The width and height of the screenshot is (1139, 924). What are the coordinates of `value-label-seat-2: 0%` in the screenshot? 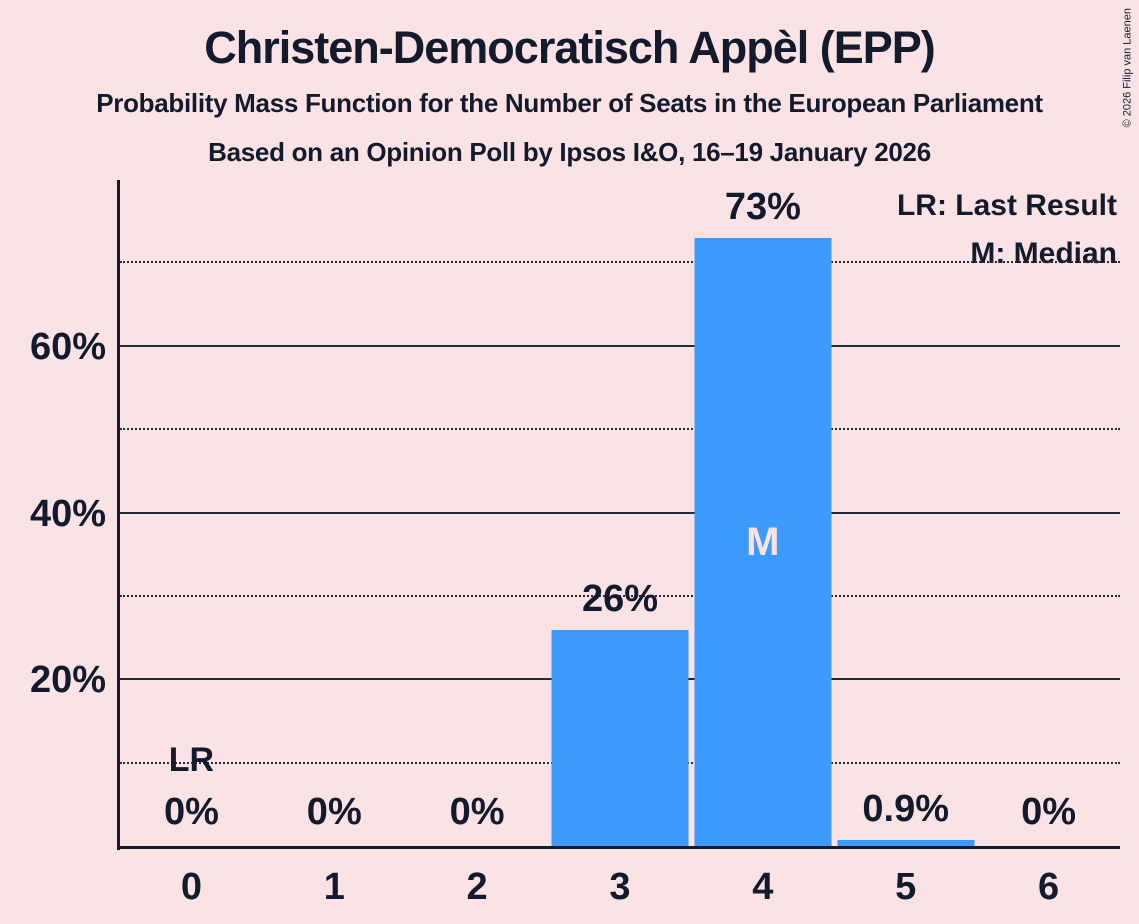 It's located at (477, 812).